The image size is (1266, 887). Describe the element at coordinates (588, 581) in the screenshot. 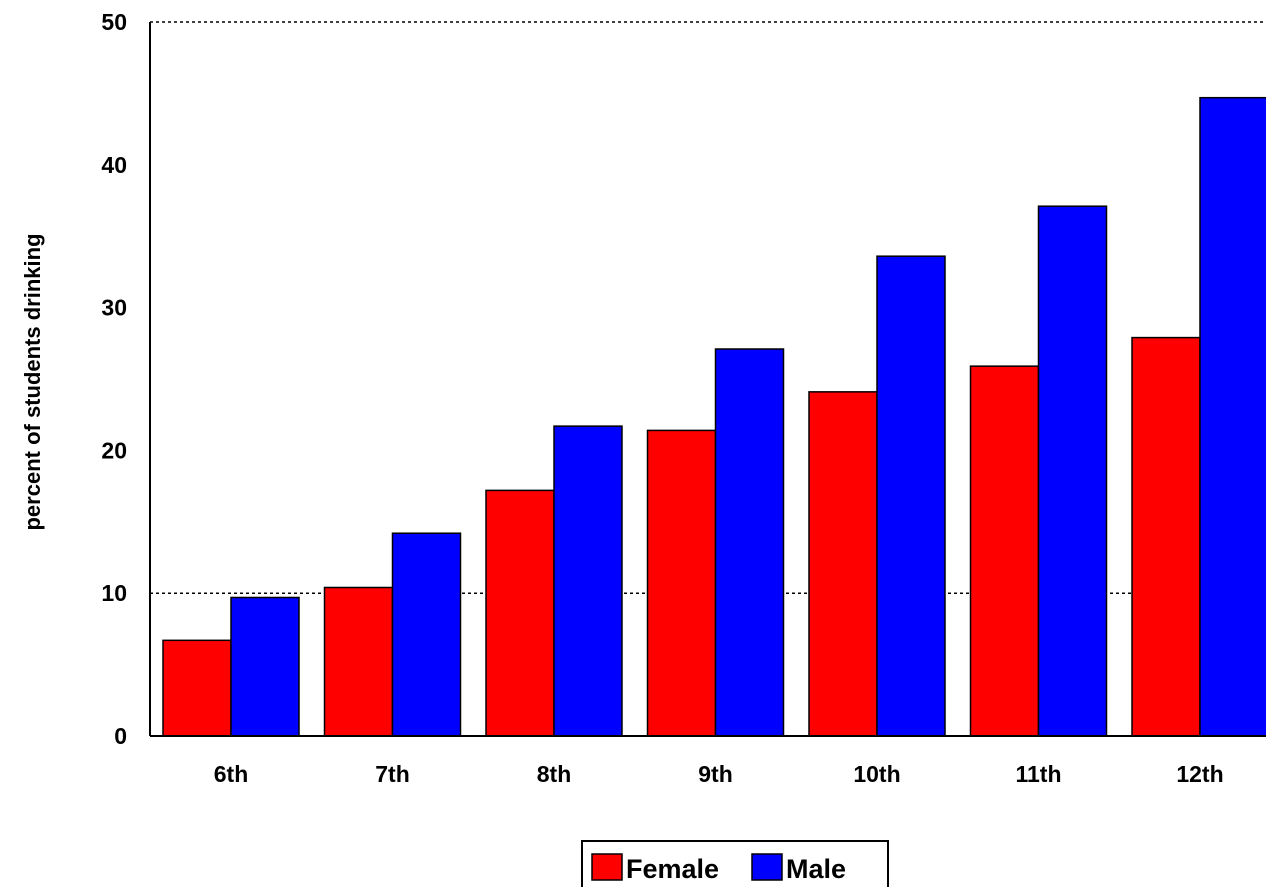

I see `bar-male-8th` at that location.